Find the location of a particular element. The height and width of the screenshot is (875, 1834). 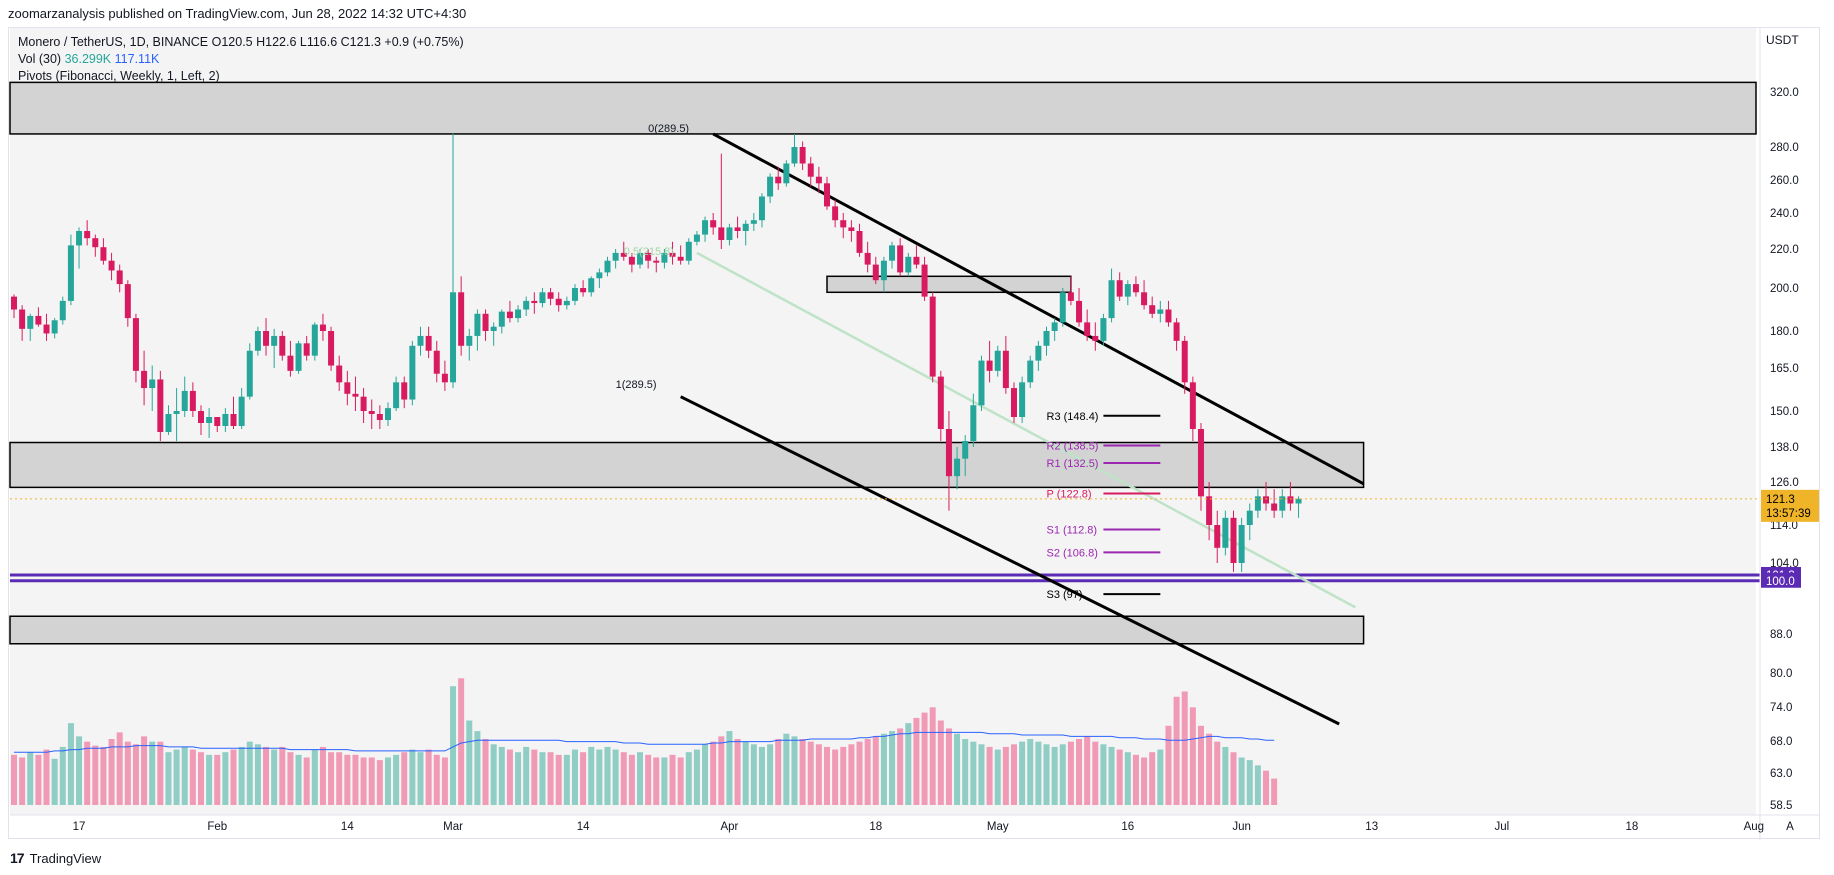

y-tick-label: 165.0 is located at coordinates (1784, 369).